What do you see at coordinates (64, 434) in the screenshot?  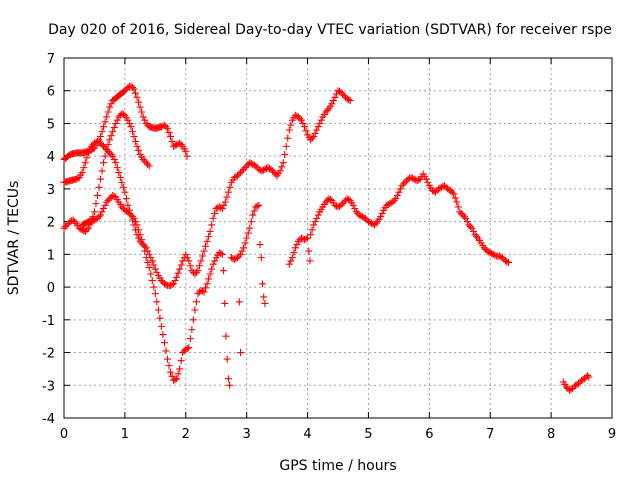 I see `x-tick-label: 0` at bounding box center [64, 434].